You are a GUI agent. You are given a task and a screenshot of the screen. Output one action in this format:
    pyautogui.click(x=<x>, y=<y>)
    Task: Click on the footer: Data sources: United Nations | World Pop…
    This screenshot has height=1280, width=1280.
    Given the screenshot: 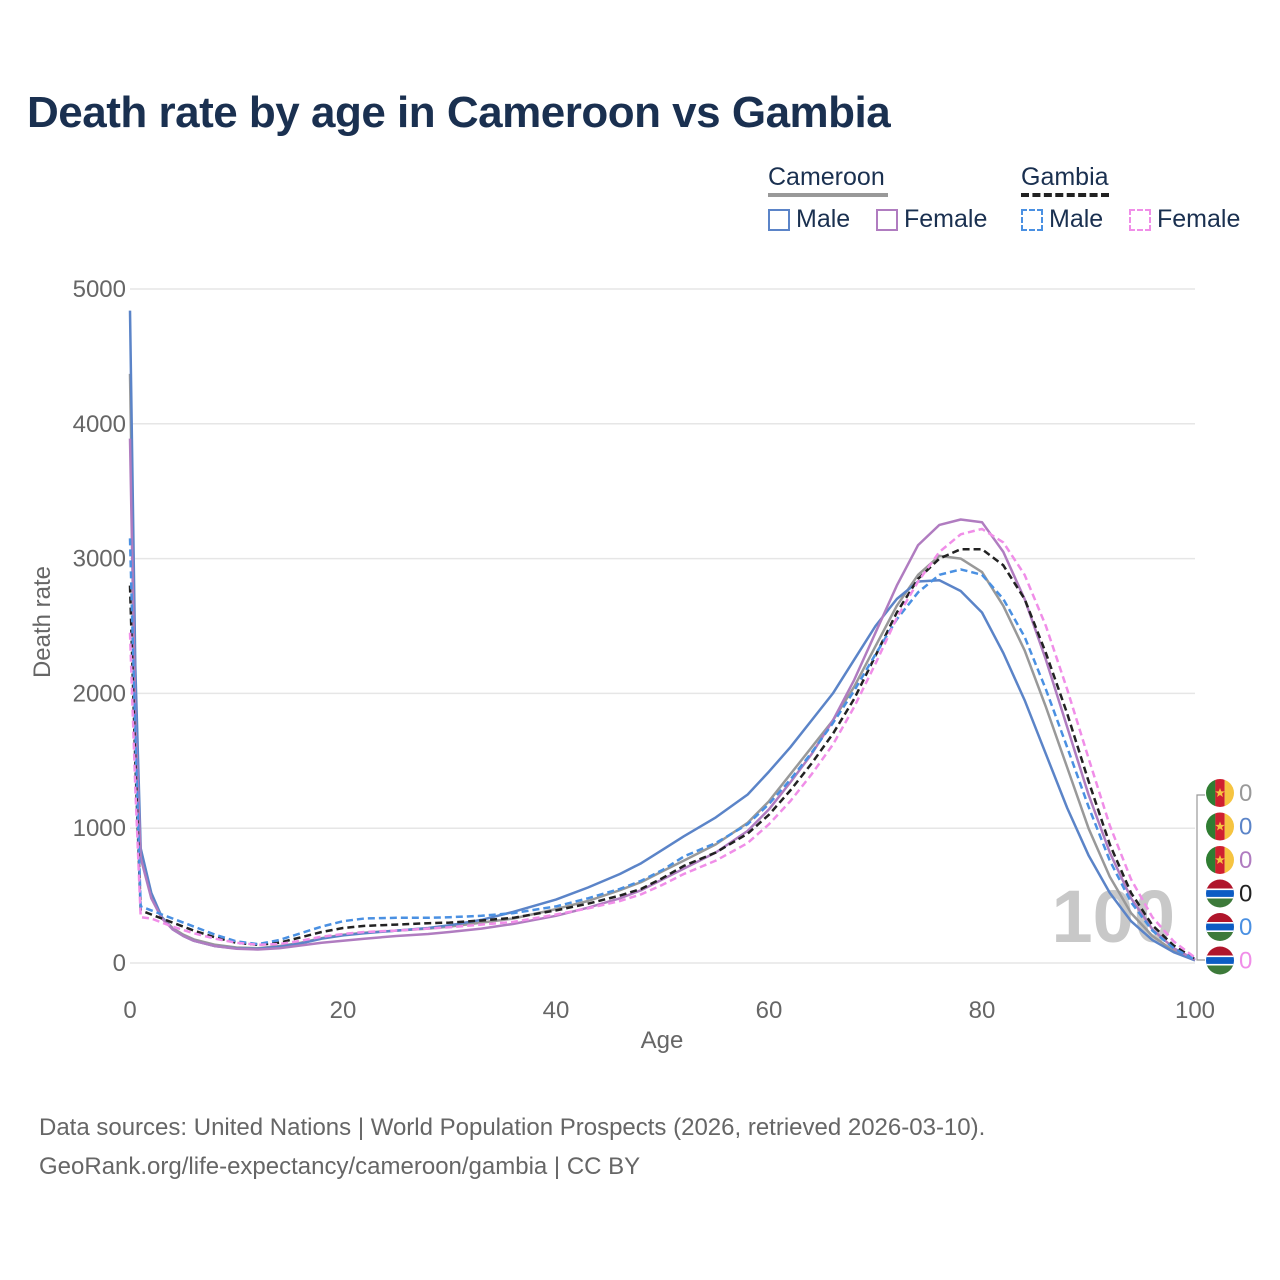 What is the action you would take?
    pyautogui.click(x=512, y=1147)
    